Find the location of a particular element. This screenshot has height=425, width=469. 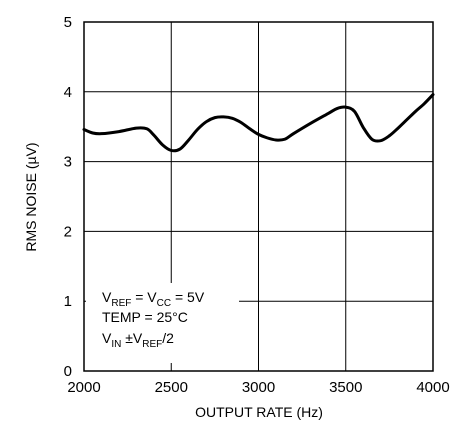

y-tick-label-1: 1 is located at coordinates (68, 301).